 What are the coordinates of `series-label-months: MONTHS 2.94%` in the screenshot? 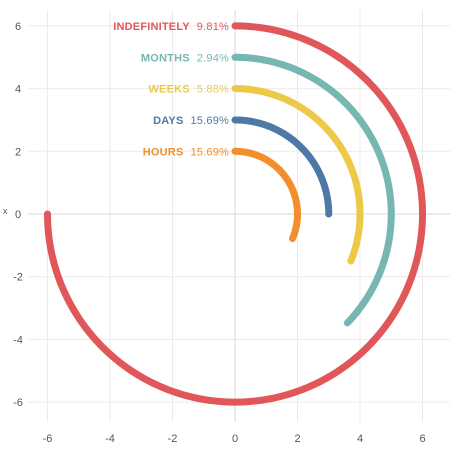 It's located at (185, 58).